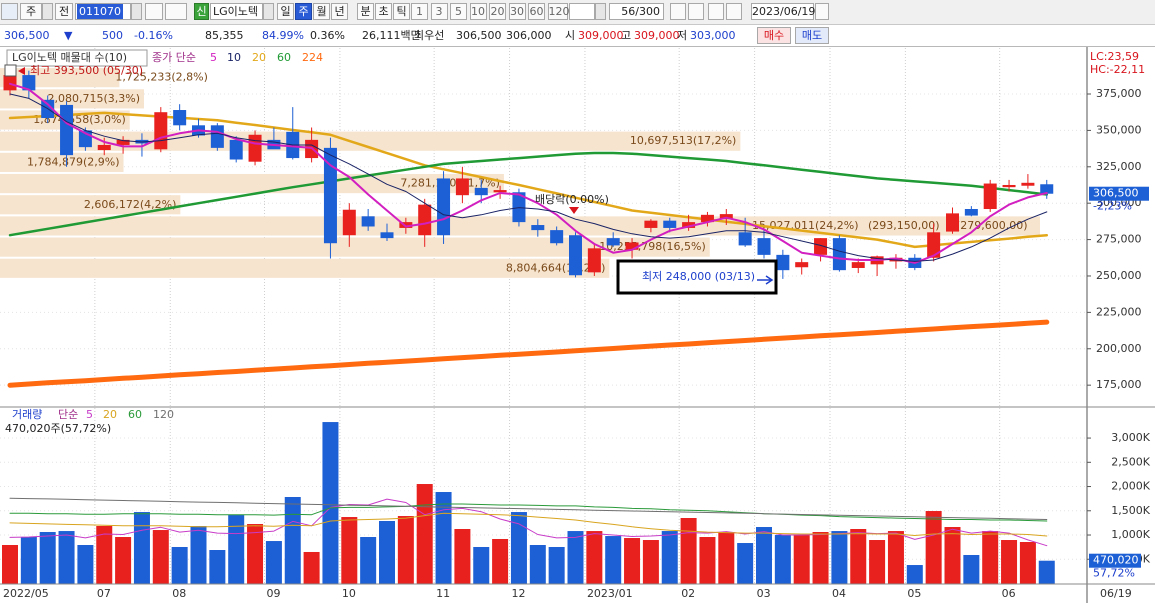  What do you see at coordinates (86, 70) in the screenshot?
I see `high-label: 최고 393,500 (05/30)` at bounding box center [86, 70].